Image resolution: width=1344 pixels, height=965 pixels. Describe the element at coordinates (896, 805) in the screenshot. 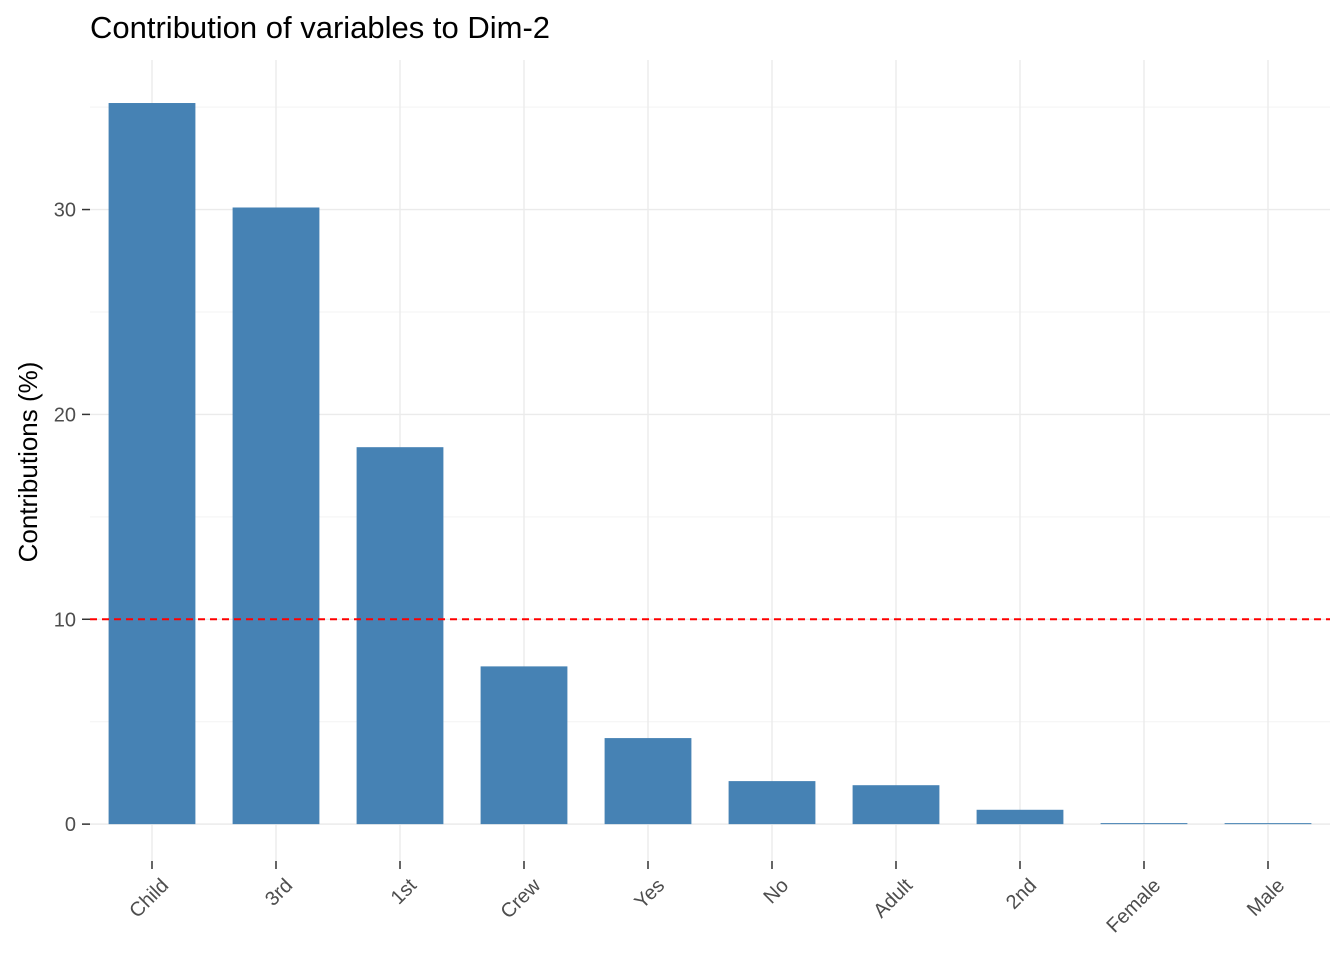

I see `bar-adult` at that location.